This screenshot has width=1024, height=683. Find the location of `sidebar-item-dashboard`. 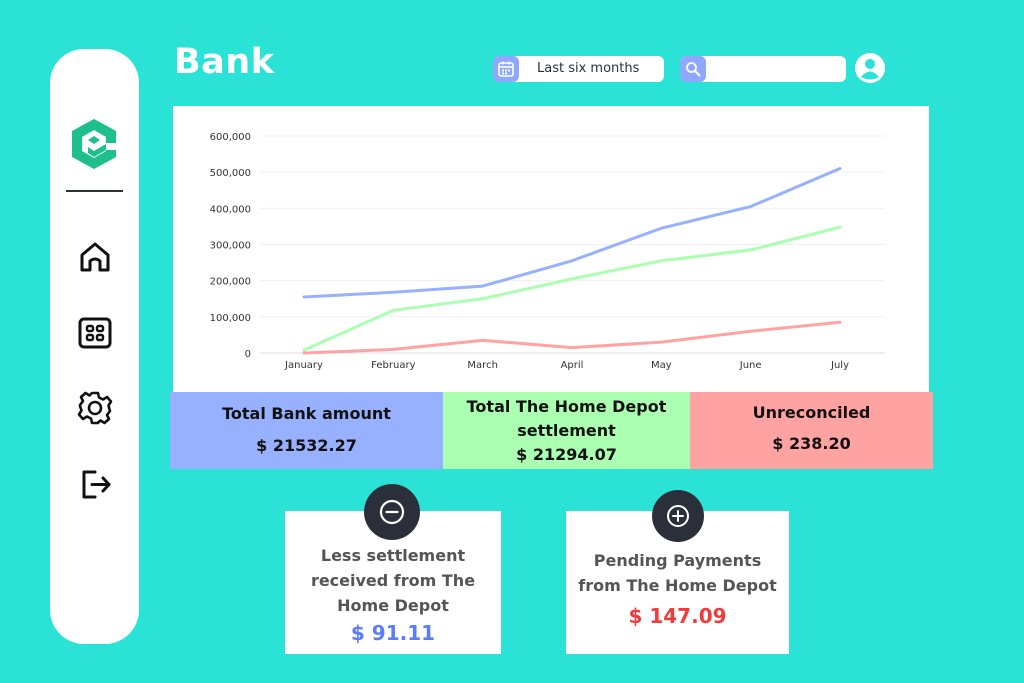

sidebar-item-dashboard is located at coordinates (95, 333).